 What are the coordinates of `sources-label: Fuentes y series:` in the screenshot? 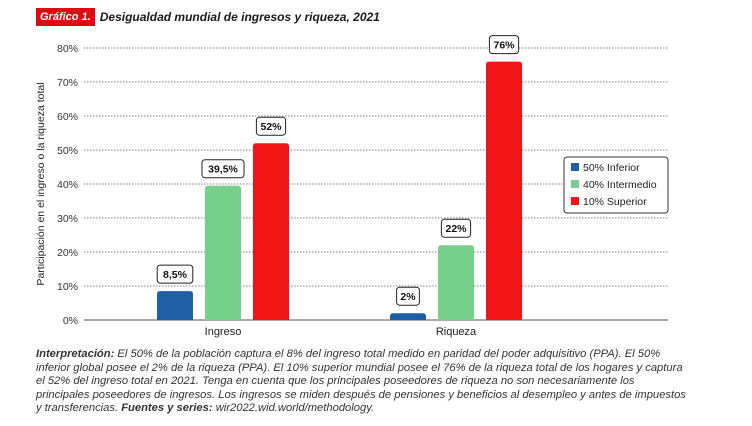 It's located at (167, 408).